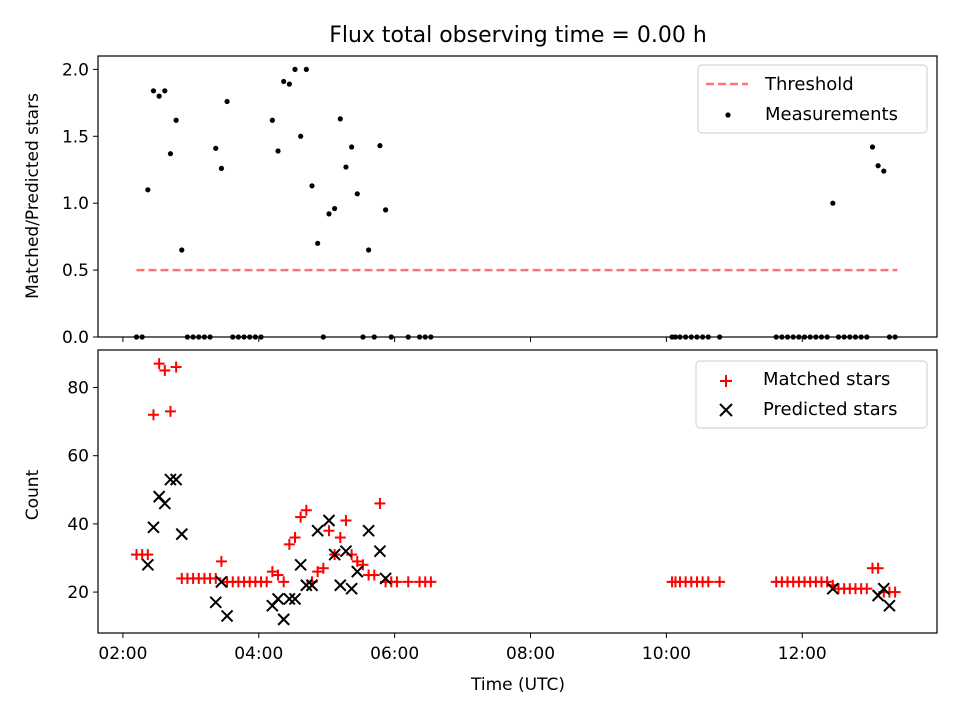  I want to click on count-x-ticks: 02:00 04:00 06:00 08:00 10:00 12:00, so click(462, 648).